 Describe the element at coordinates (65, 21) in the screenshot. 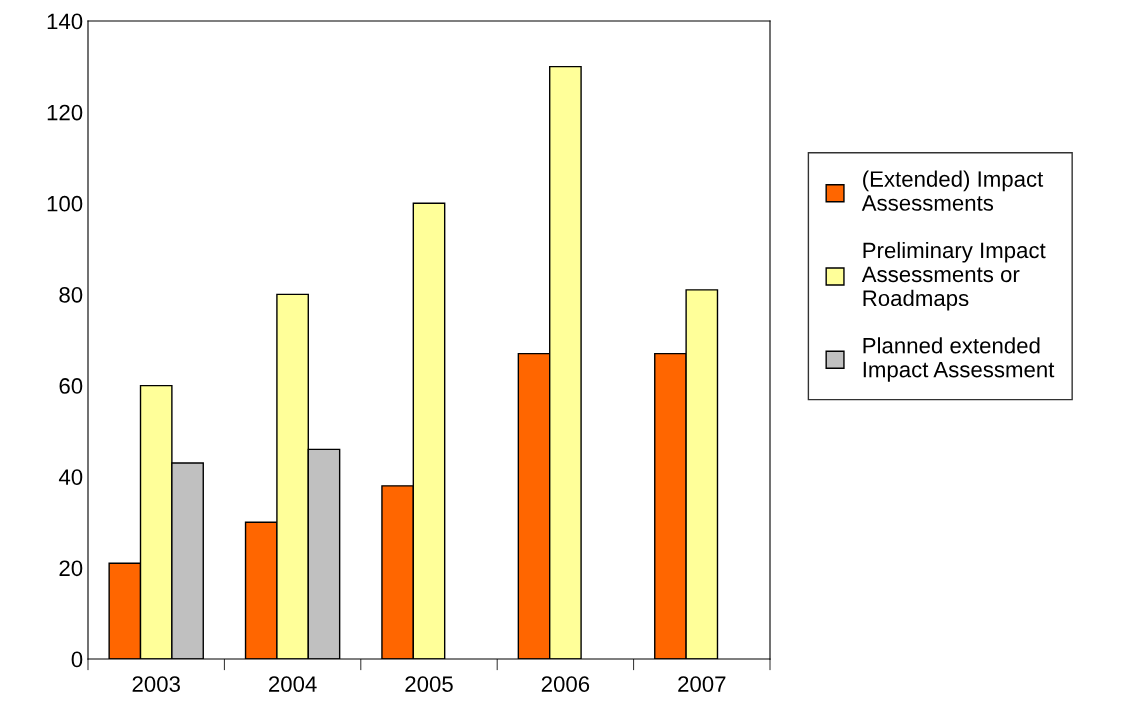

I see `y-tick-label: 140` at that location.